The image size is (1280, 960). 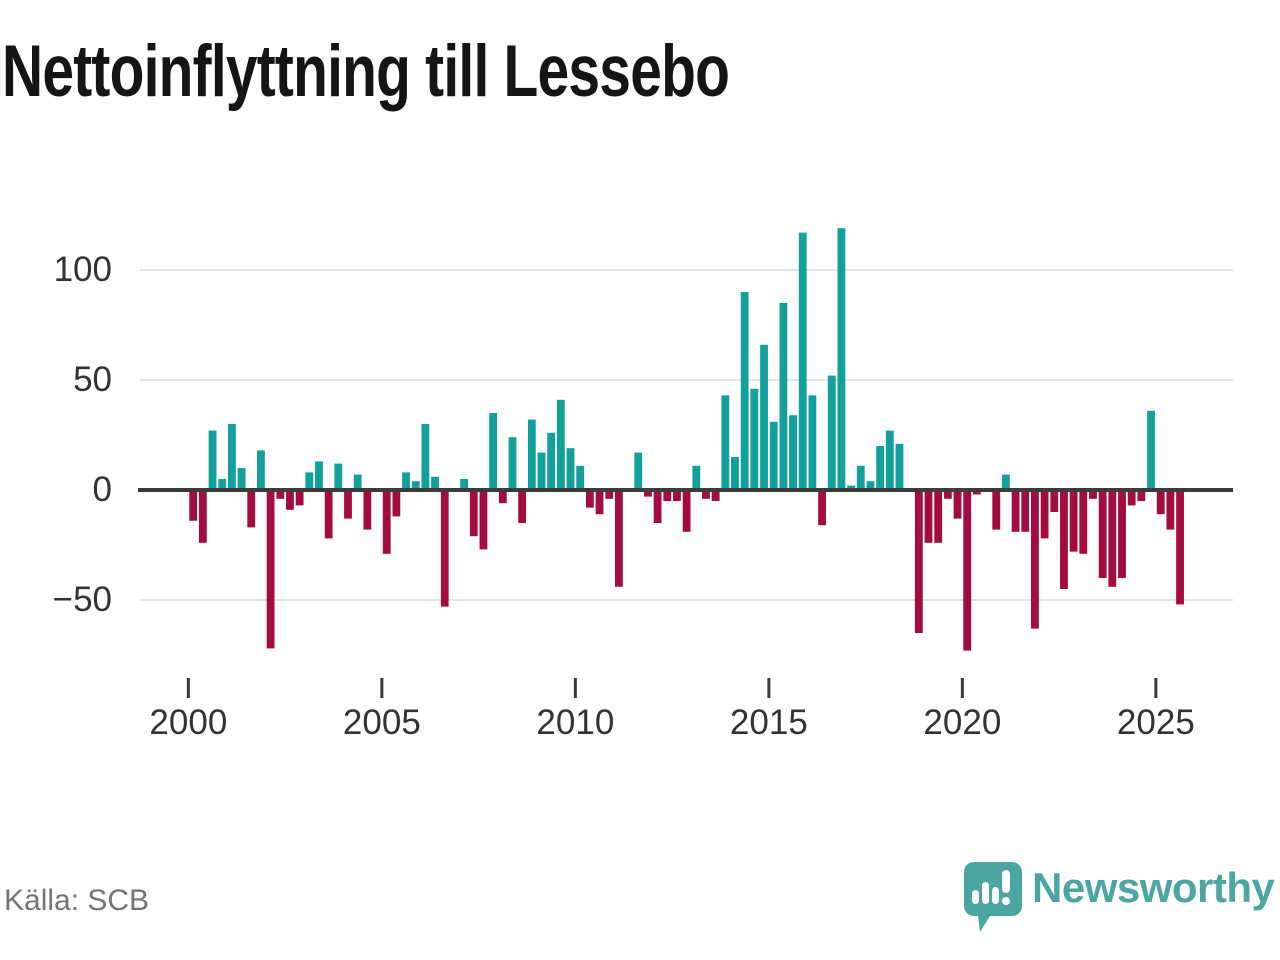 I want to click on bar-2008-q1, so click(x=502, y=497).